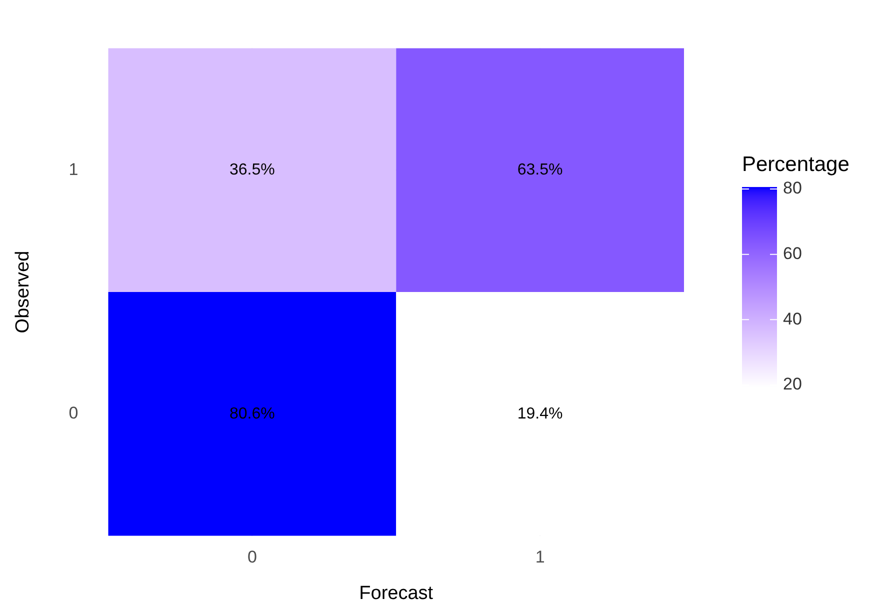 Image resolution: width=882 pixels, height=615 pixels. Describe the element at coordinates (792, 254) in the screenshot. I see `color-bar-label: 60` at that location.